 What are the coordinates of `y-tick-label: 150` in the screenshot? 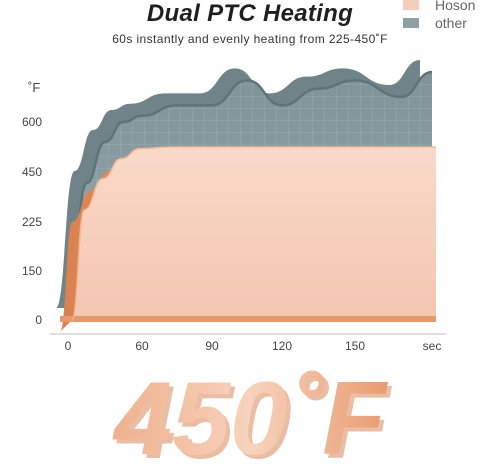 It's located at (32, 271).